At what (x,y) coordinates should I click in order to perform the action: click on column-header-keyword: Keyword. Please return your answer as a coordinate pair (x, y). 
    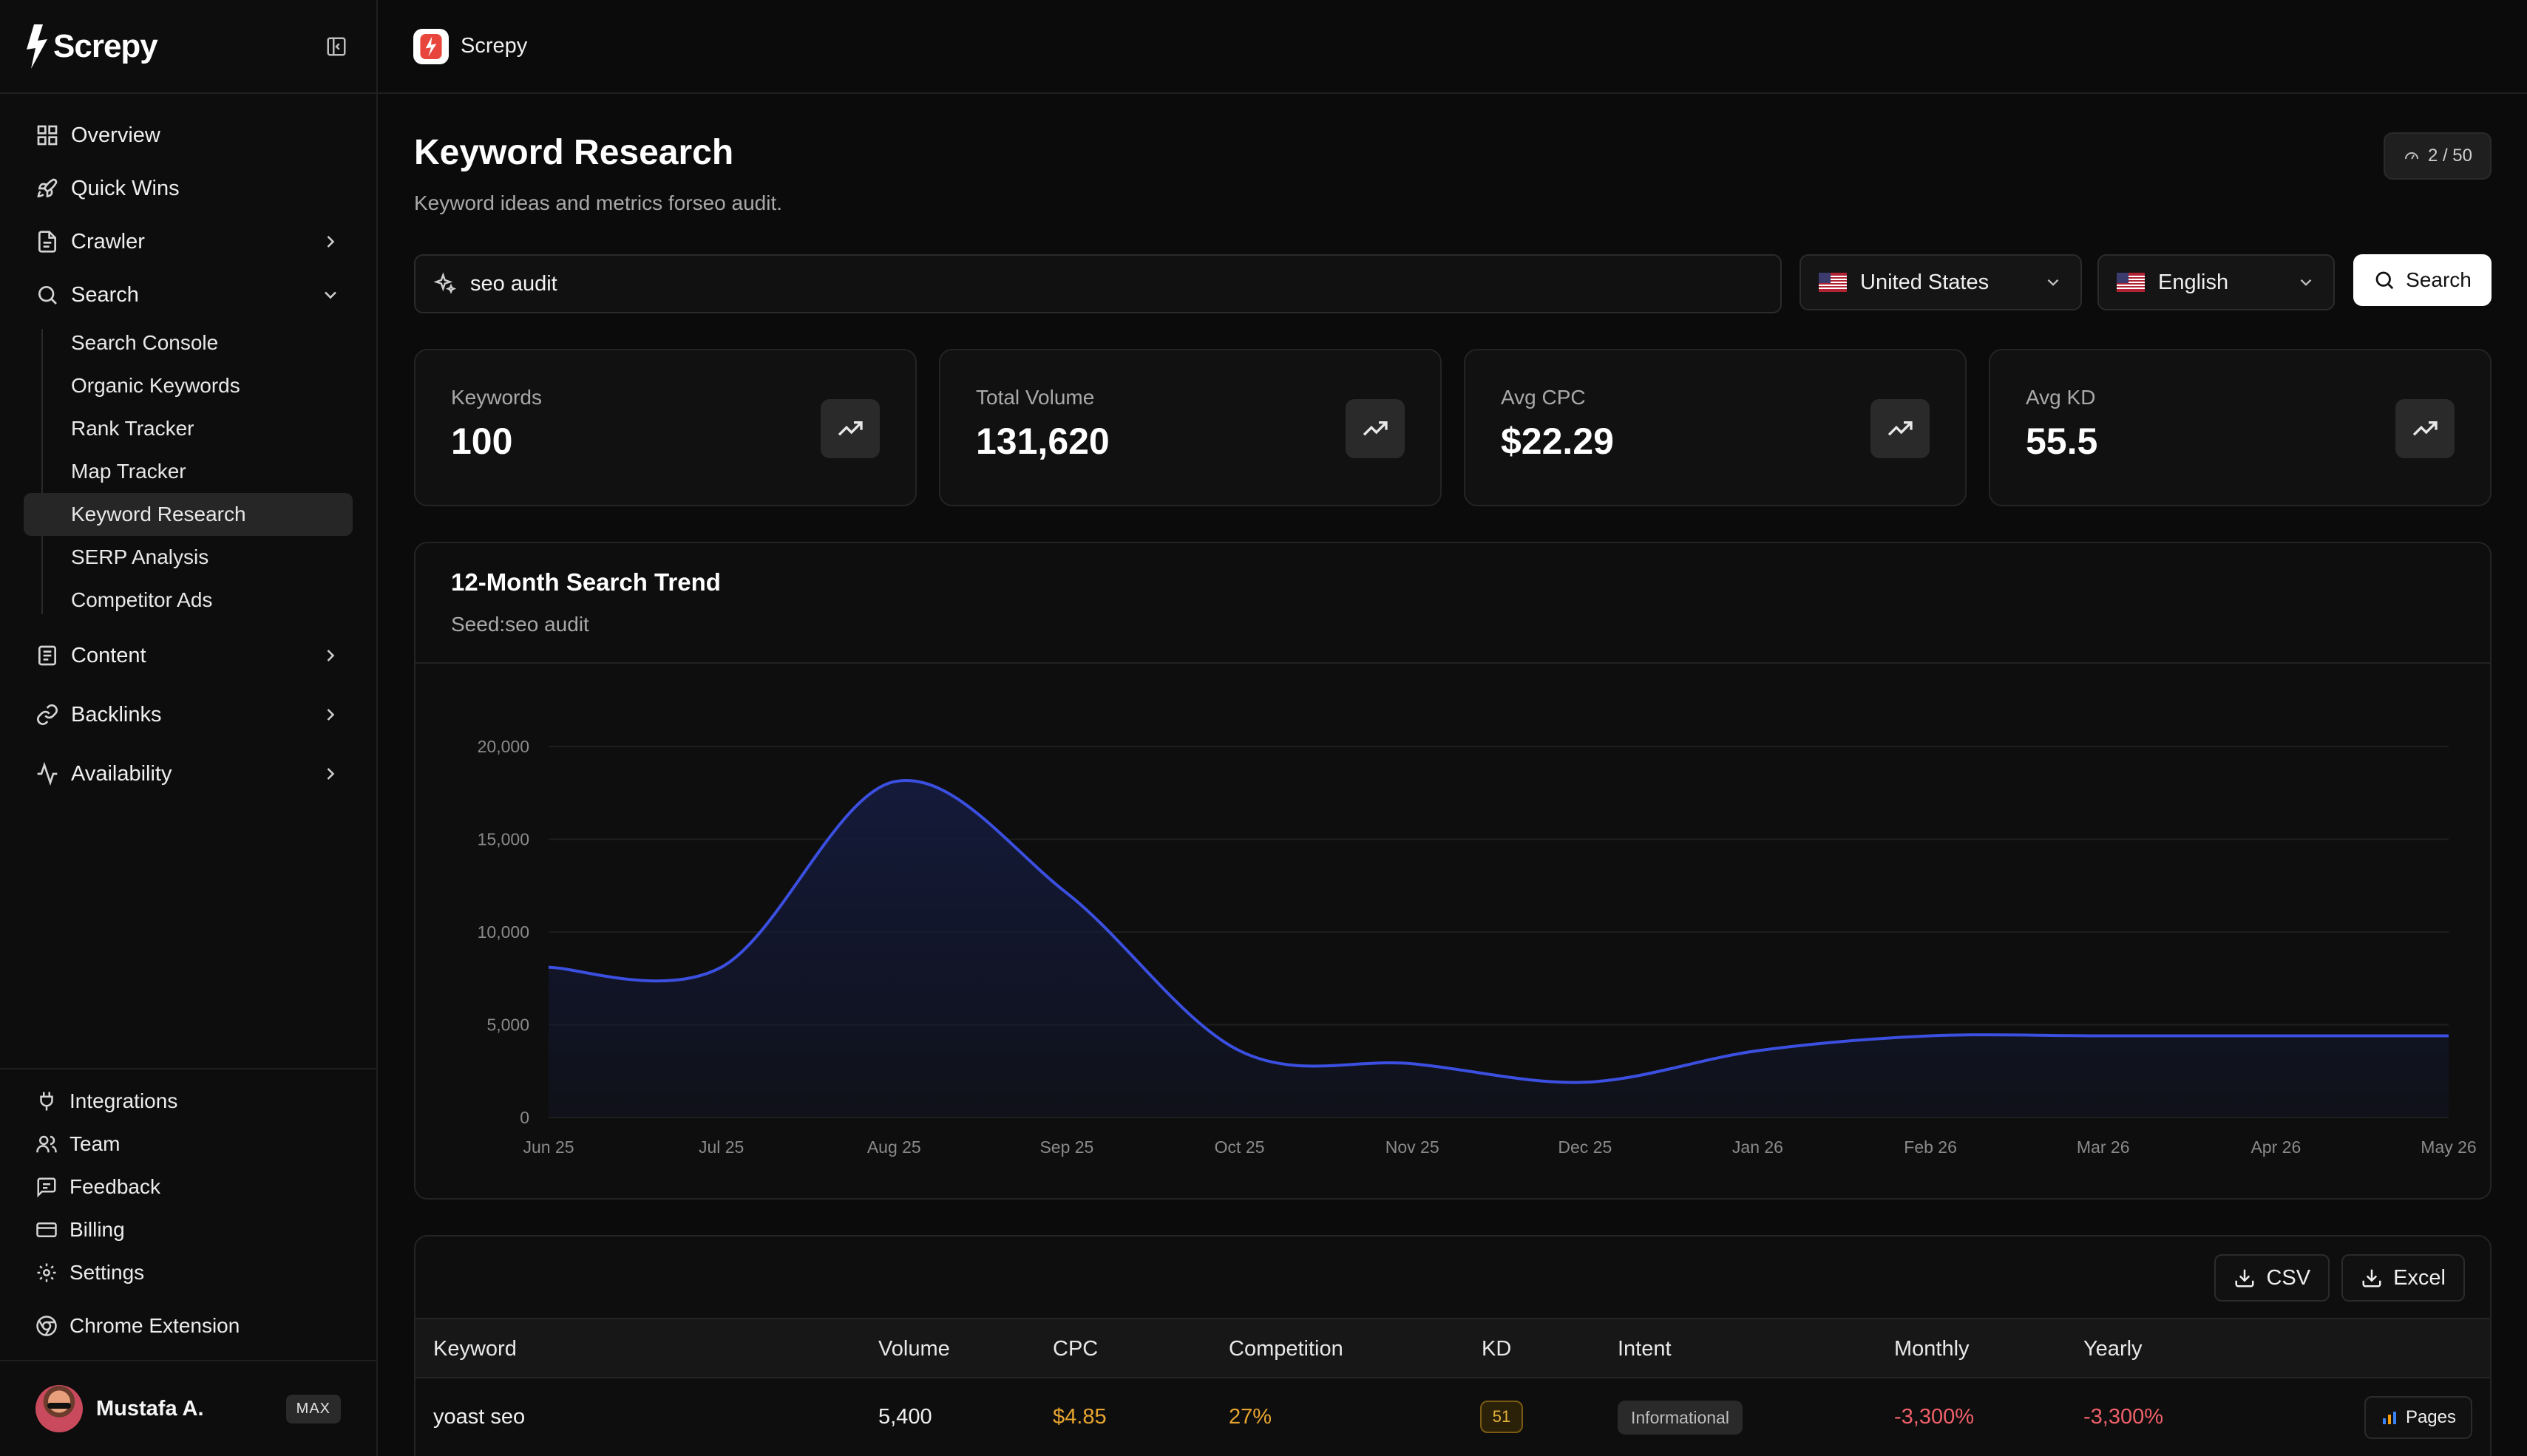
    Looking at the image, I should click on (475, 1349).